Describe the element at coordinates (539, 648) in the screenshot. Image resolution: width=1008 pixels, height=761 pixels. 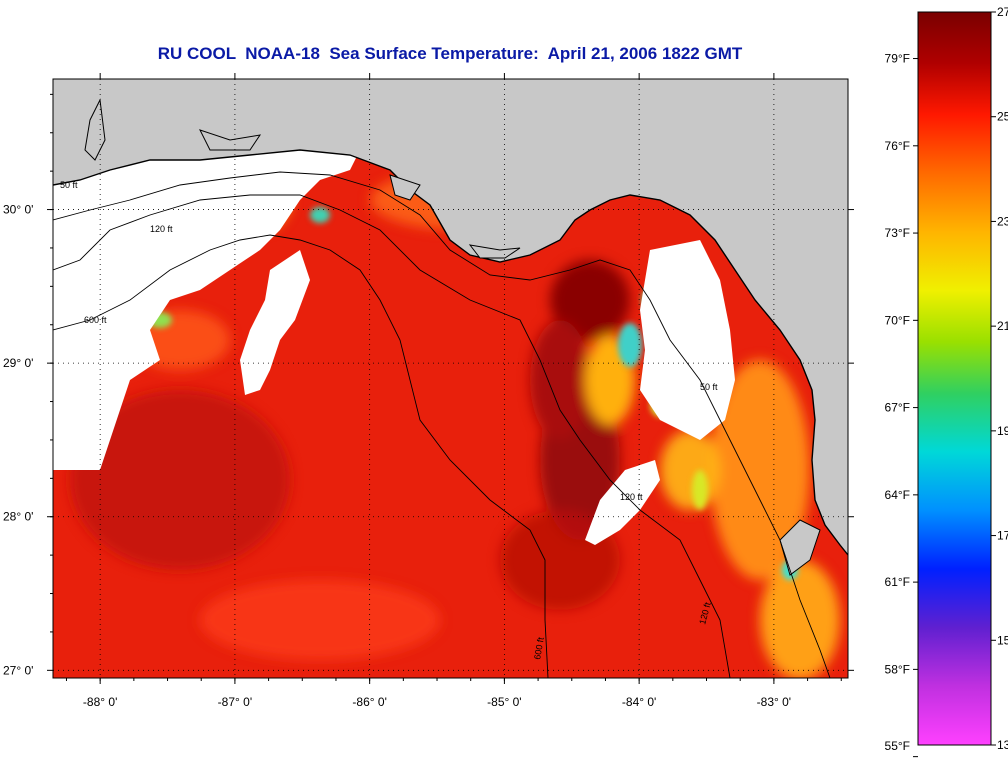
I see `contour-label-600b: 600 ft` at that location.